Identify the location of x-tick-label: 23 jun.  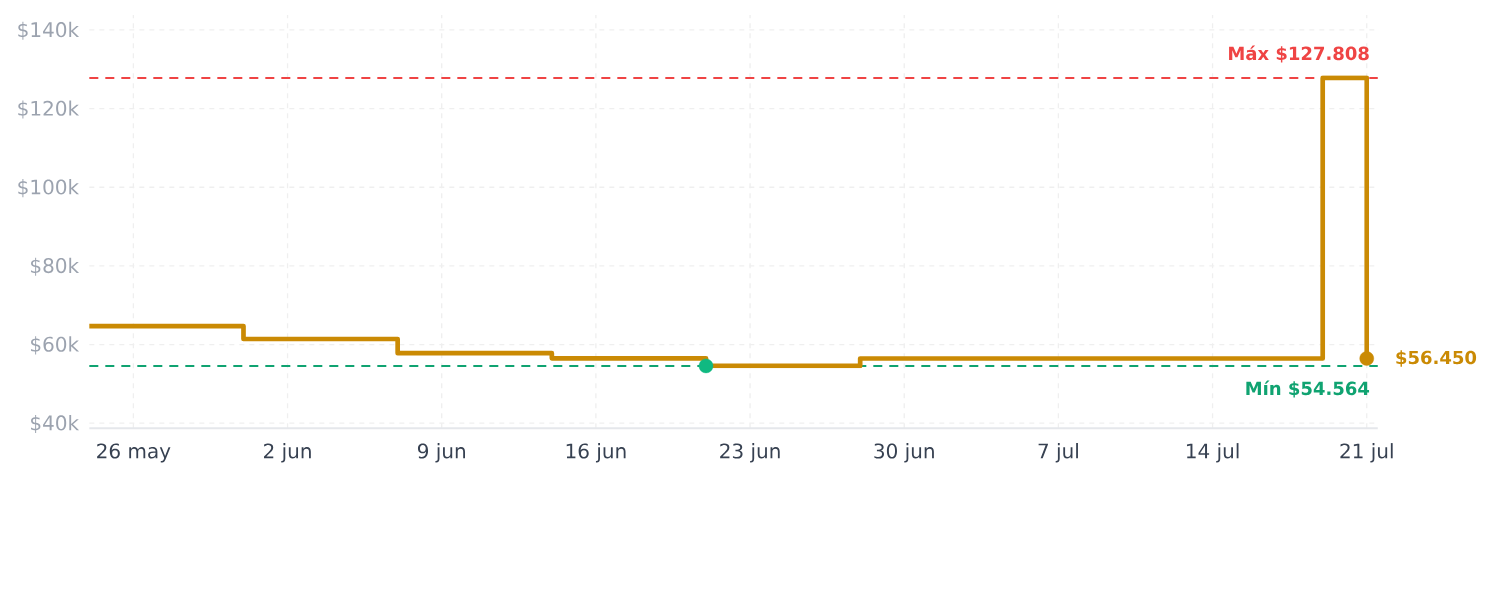
(750, 453).